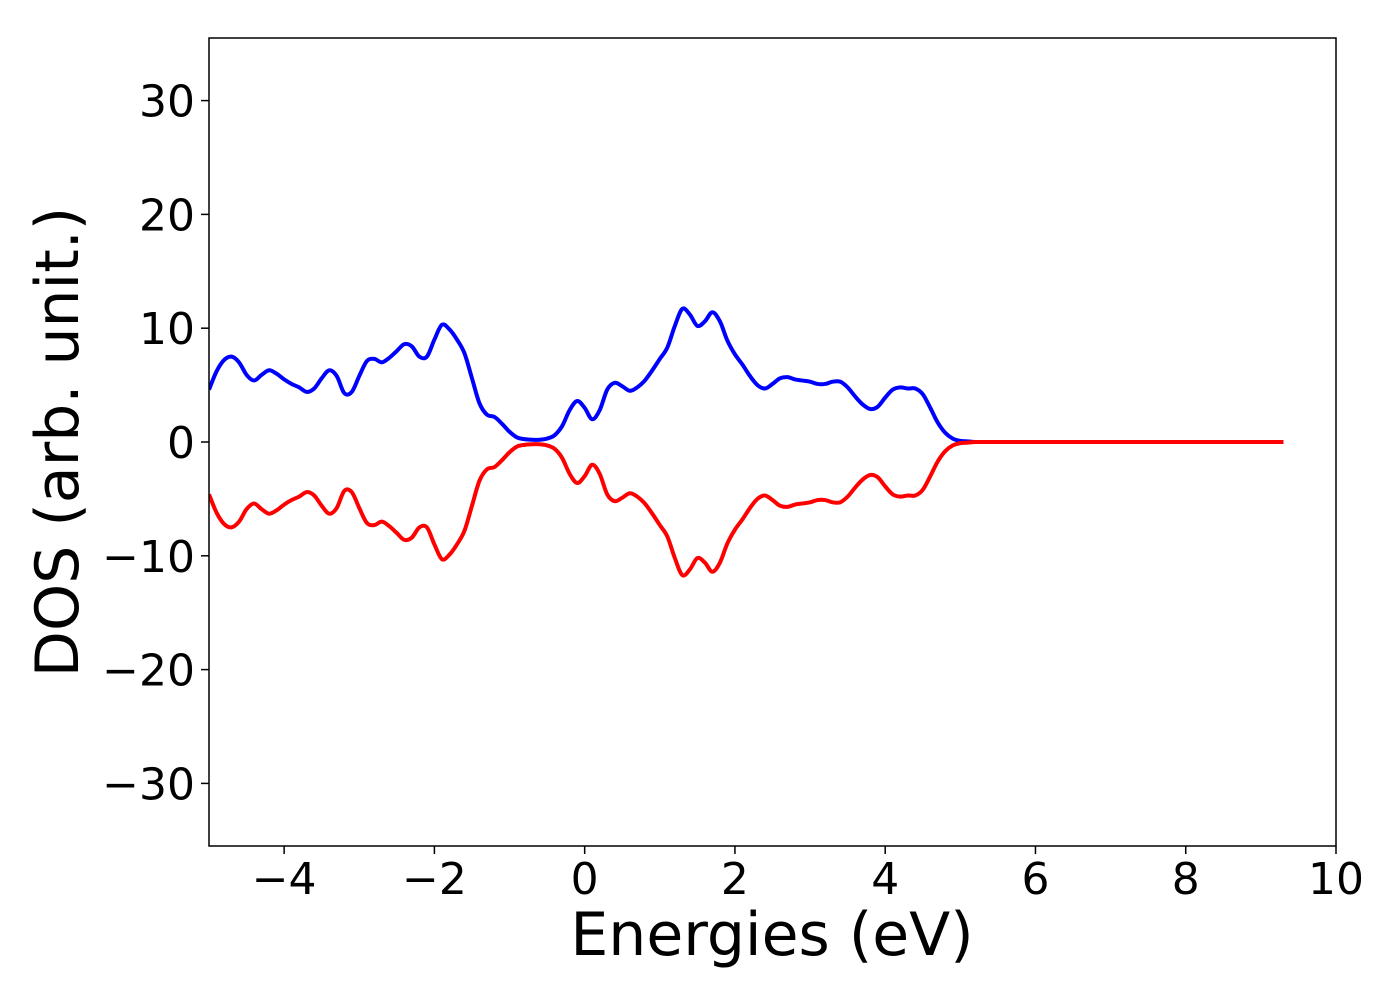  What do you see at coordinates (808, 875) in the screenshot?
I see `x-axis: −4 −2 0 2 4 6 8 10` at bounding box center [808, 875].